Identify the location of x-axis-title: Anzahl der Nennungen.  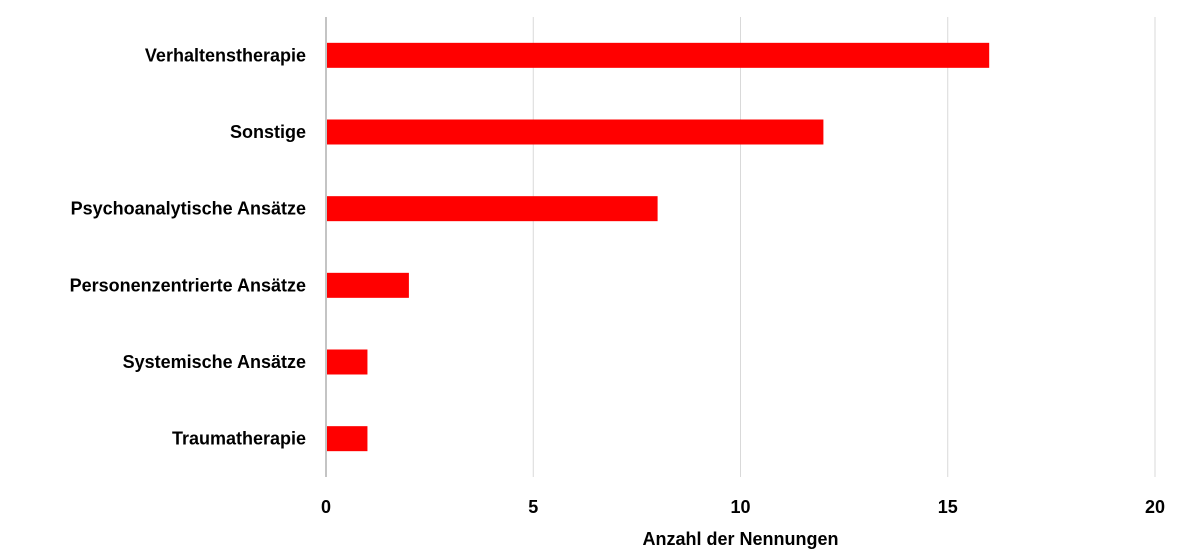
(740, 539).